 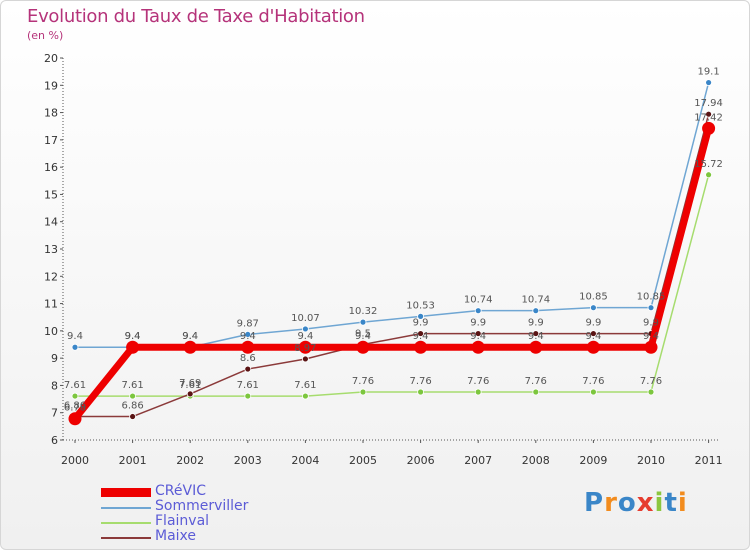 What do you see at coordinates (45, 35) in the screenshot?
I see `y-unit-label: (en %)` at bounding box center [45, 35].